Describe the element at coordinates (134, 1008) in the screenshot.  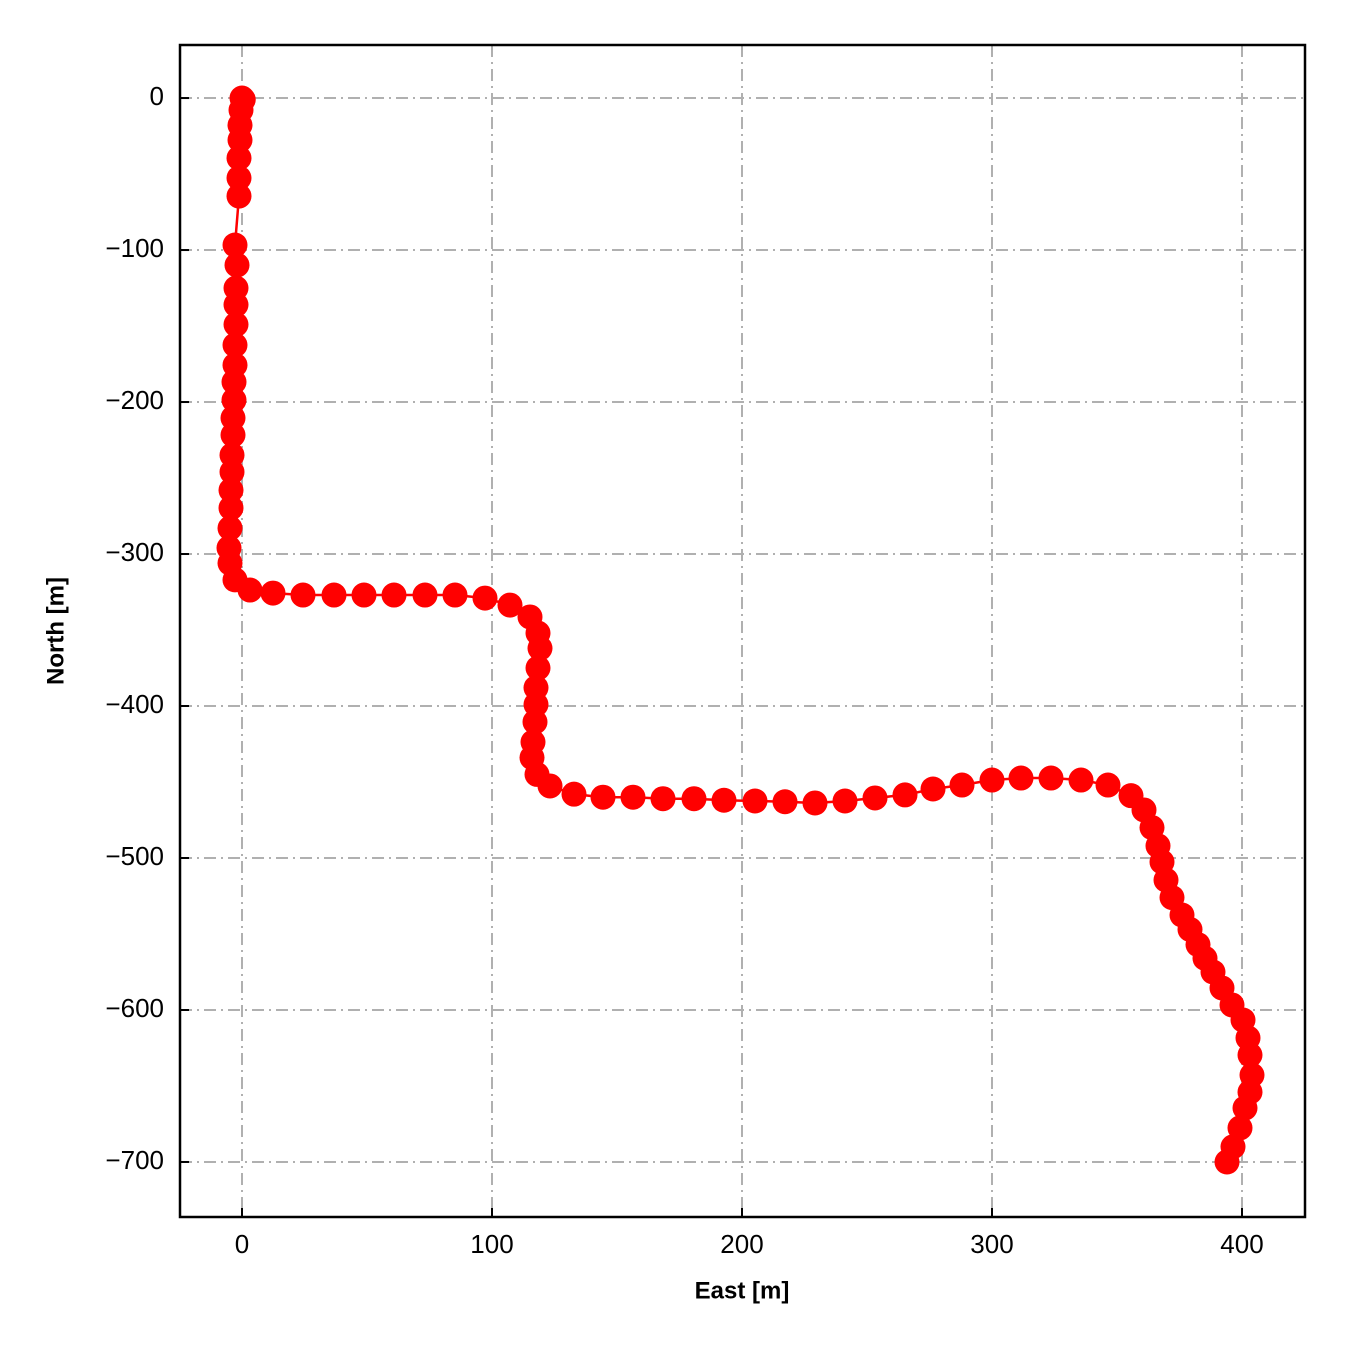
I see `y-tick-label: −600` at that location.